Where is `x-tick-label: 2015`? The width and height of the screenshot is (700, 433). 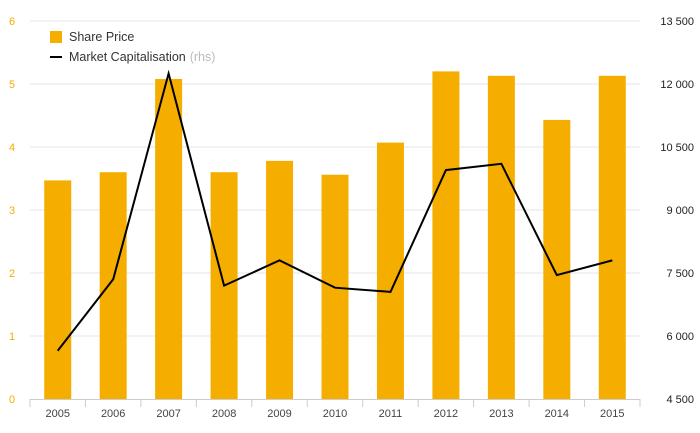 x-tick-label: 2015 is located at coordinates (612, 414).